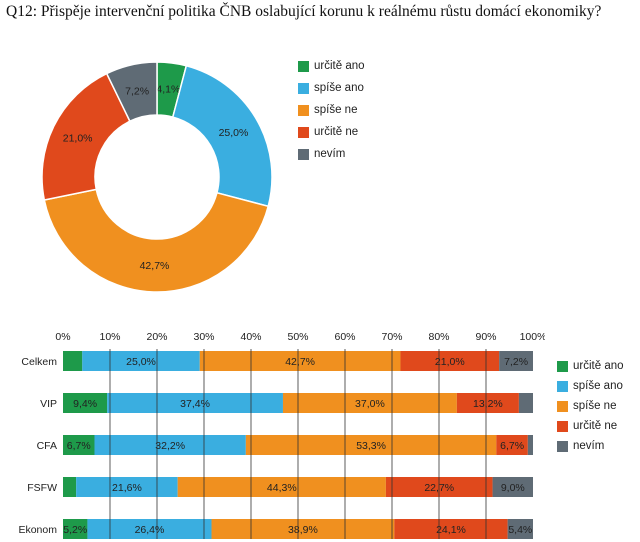 This screenshot has width=640, height=542. What do you see at coordinates (512, 446) in the screenshot?
I see `bar-label-cfa-urcite-ne: 6,7%` at bounding box center [512, 446].